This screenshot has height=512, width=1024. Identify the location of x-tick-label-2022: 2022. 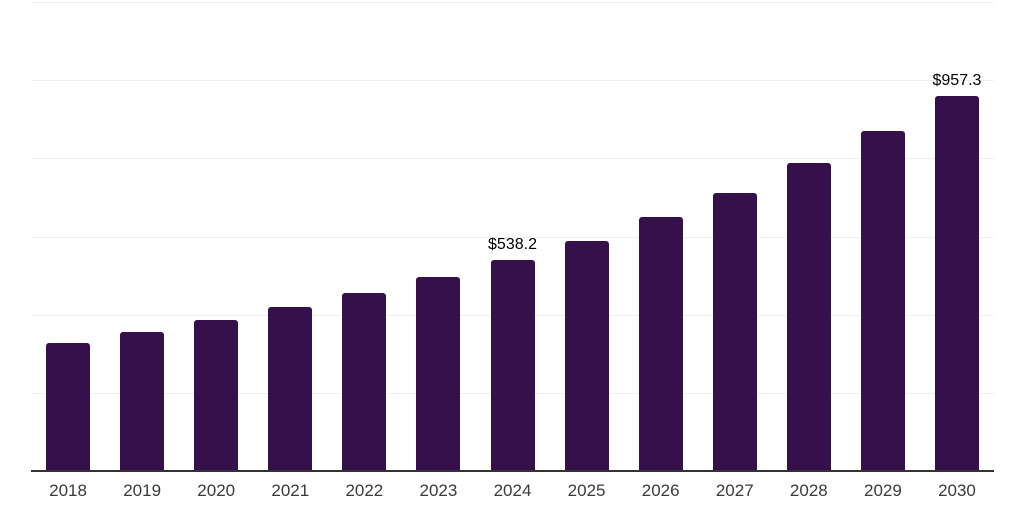
(364, 490).